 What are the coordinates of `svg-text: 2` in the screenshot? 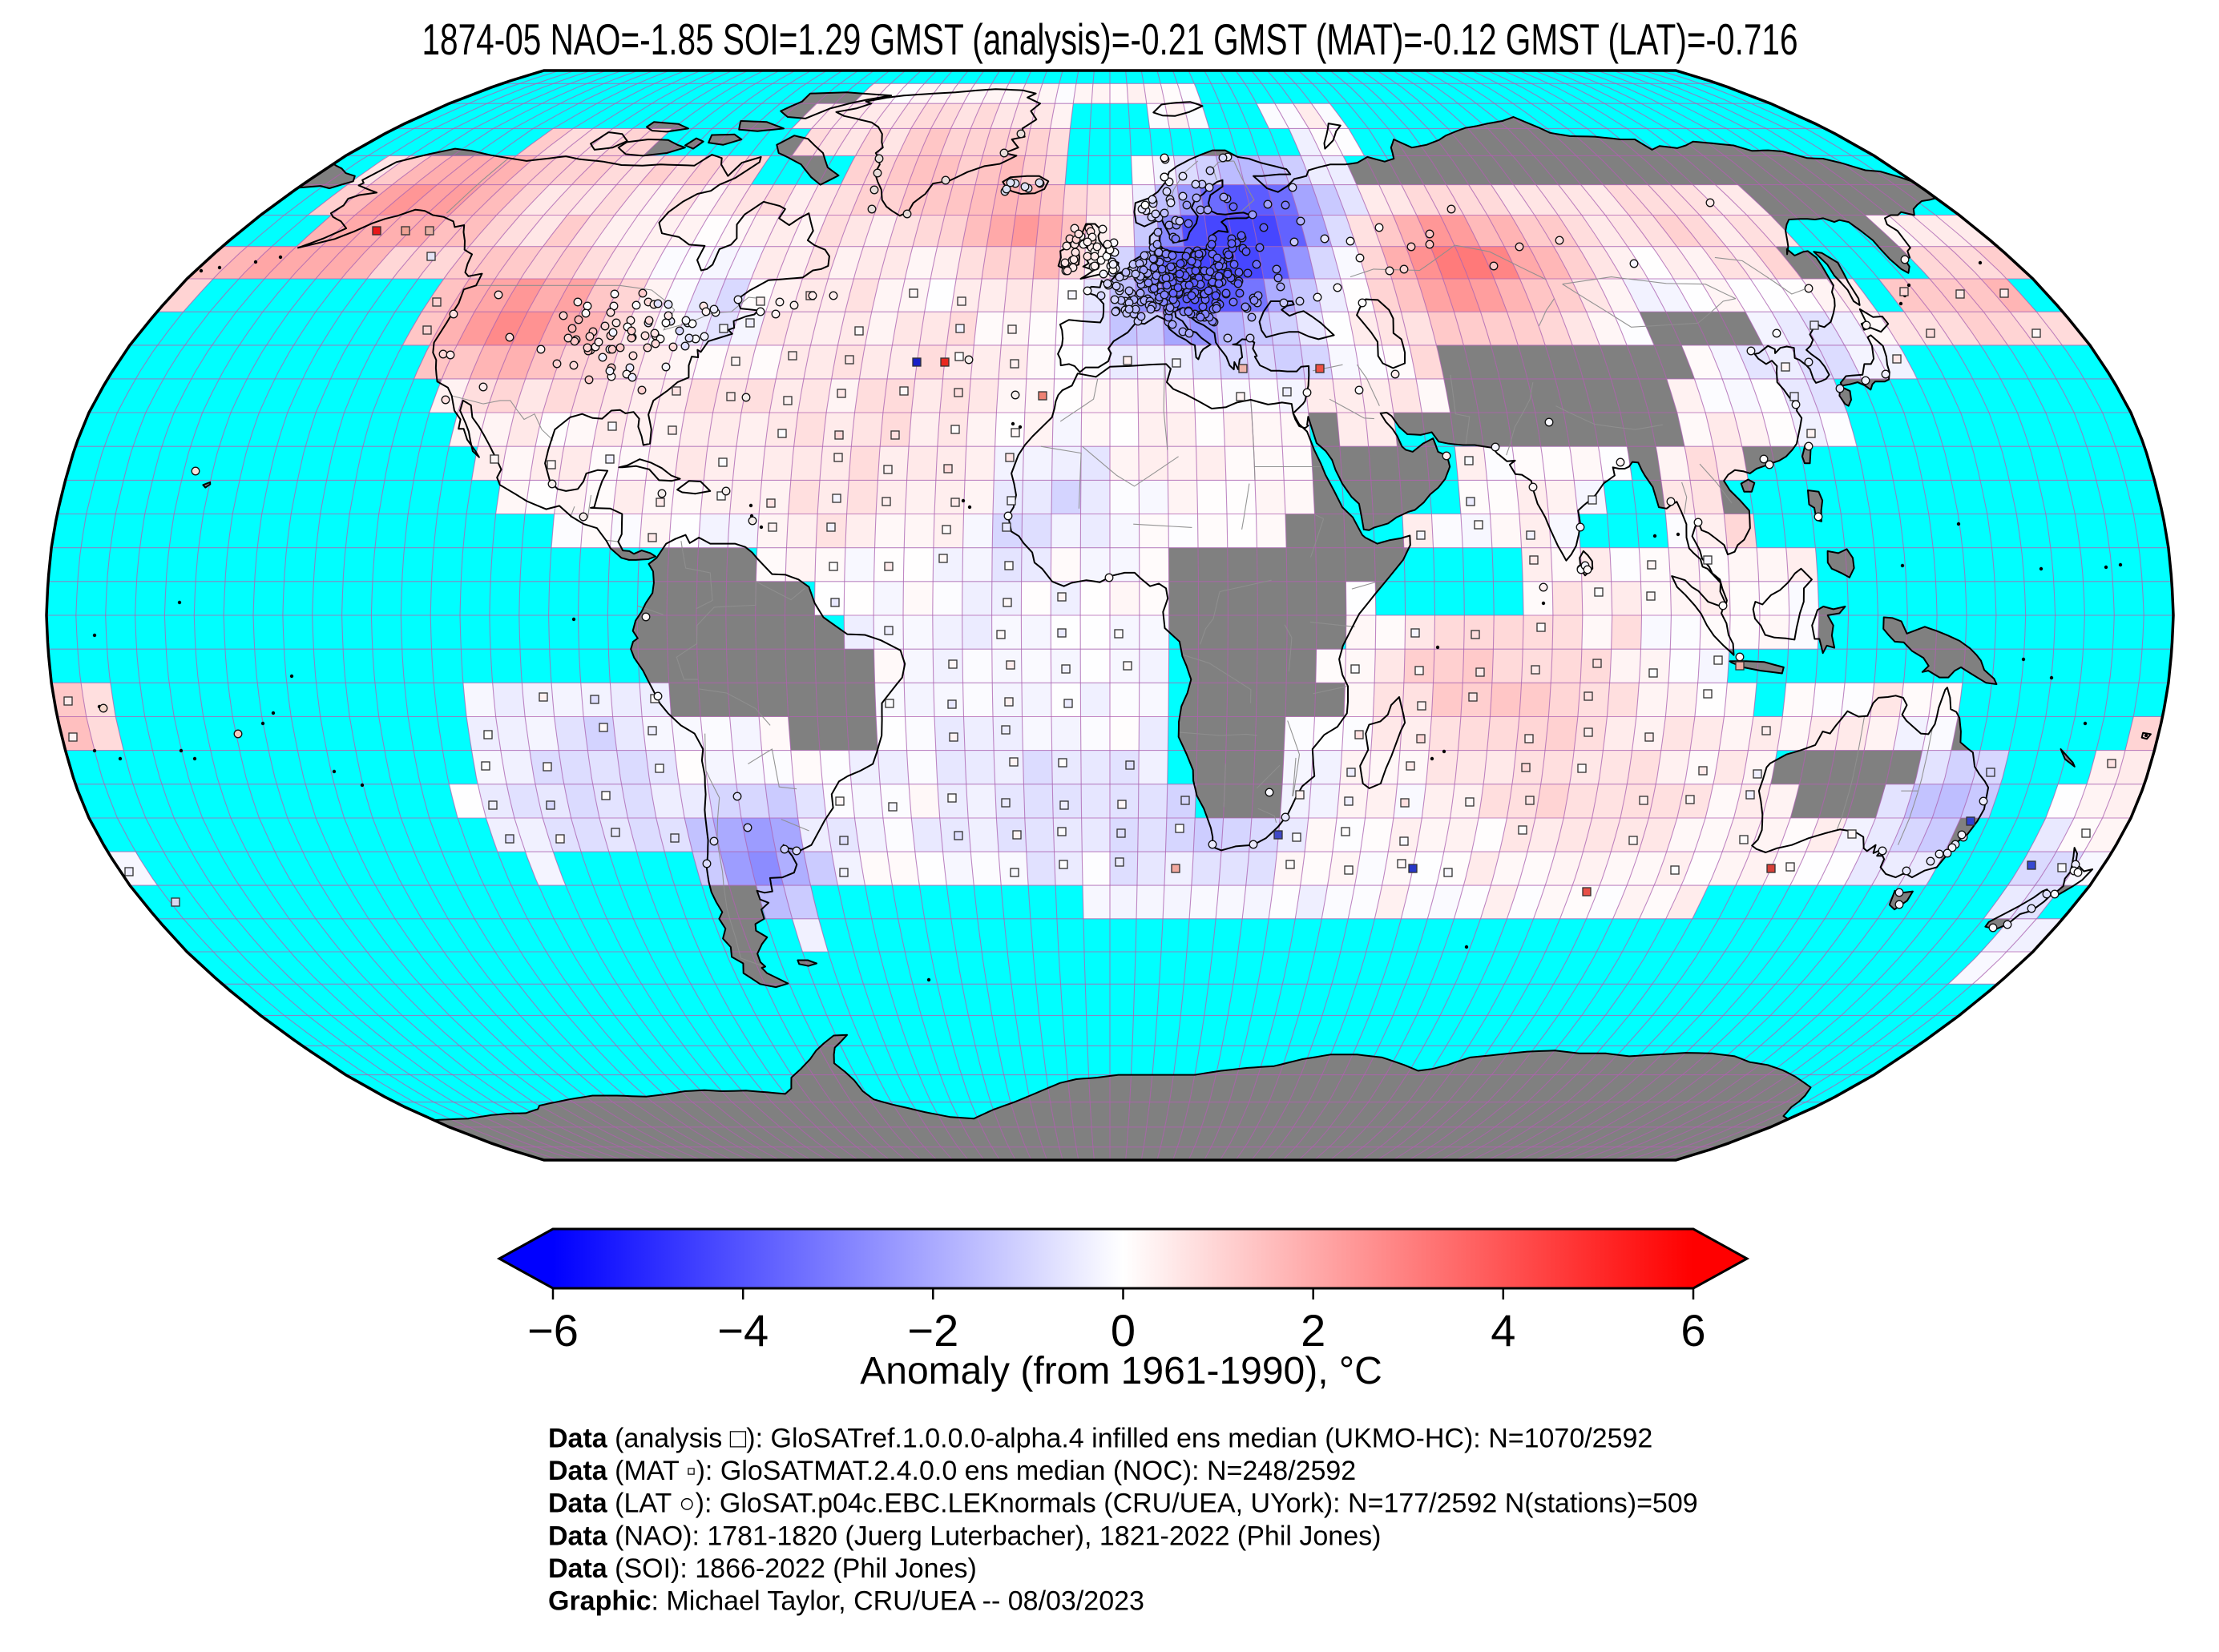 It's located at (1313, 1330).